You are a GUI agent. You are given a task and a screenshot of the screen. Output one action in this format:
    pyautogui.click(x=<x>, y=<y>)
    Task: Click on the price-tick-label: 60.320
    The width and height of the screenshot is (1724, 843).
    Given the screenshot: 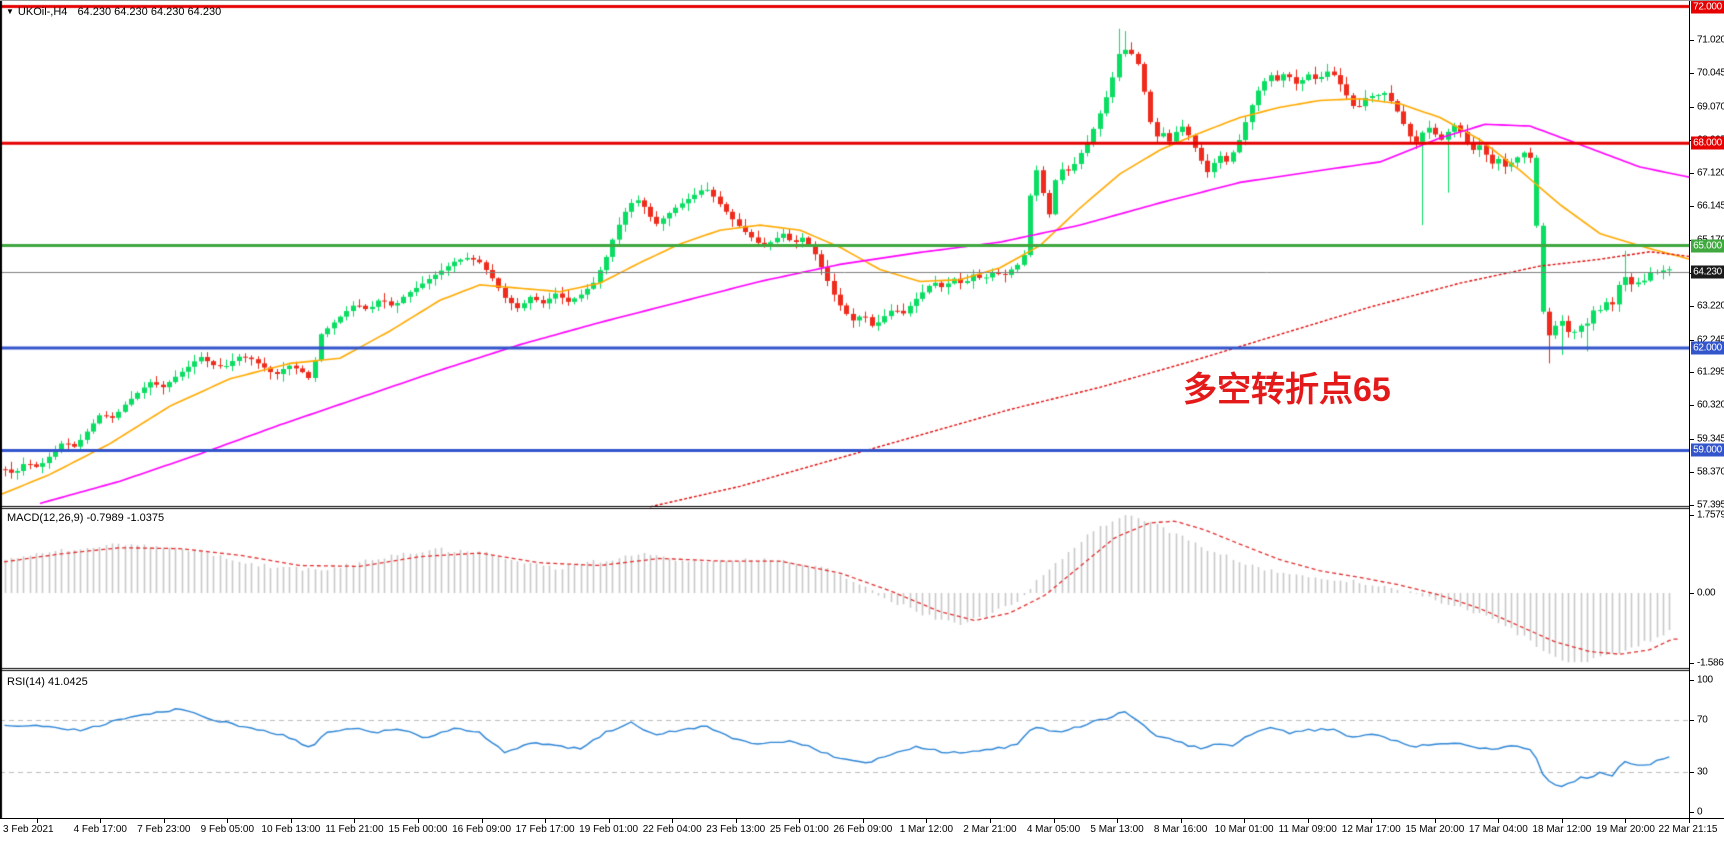 What is the action you would take?
    pyautogui.click(x=1710, y=405)
    